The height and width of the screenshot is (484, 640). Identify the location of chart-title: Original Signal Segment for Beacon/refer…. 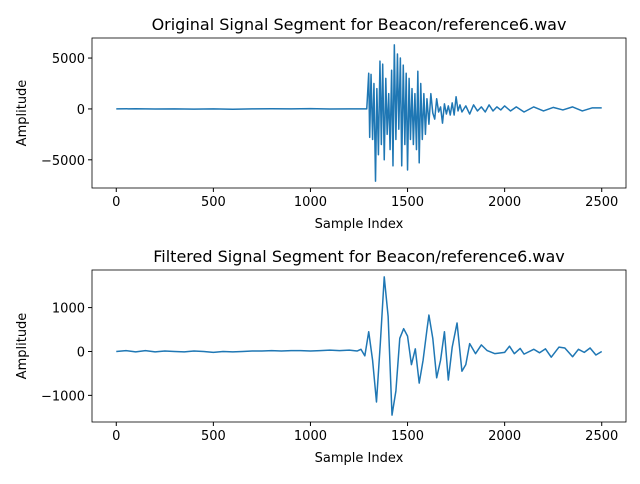
(359, 24).